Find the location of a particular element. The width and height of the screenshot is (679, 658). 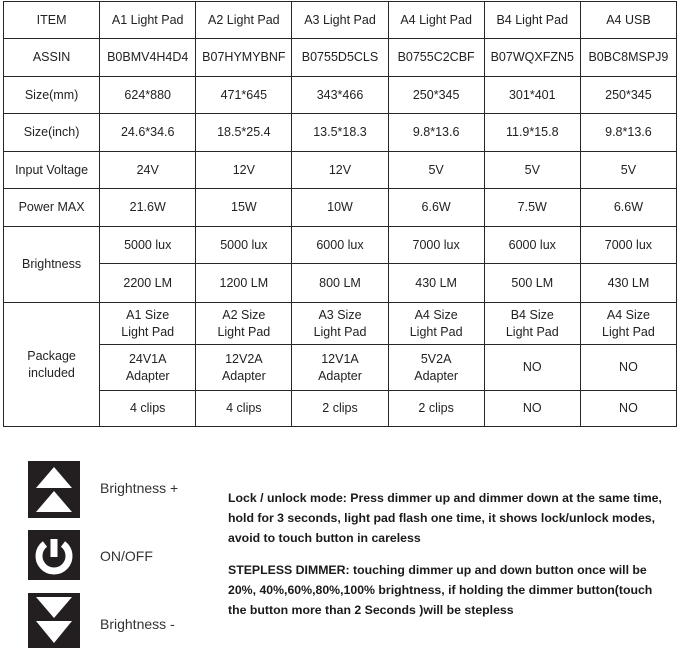

package-row-clips: 4 clips 4 clips 2 clips 2 clips NO NO is located at coordinates (341, 408).